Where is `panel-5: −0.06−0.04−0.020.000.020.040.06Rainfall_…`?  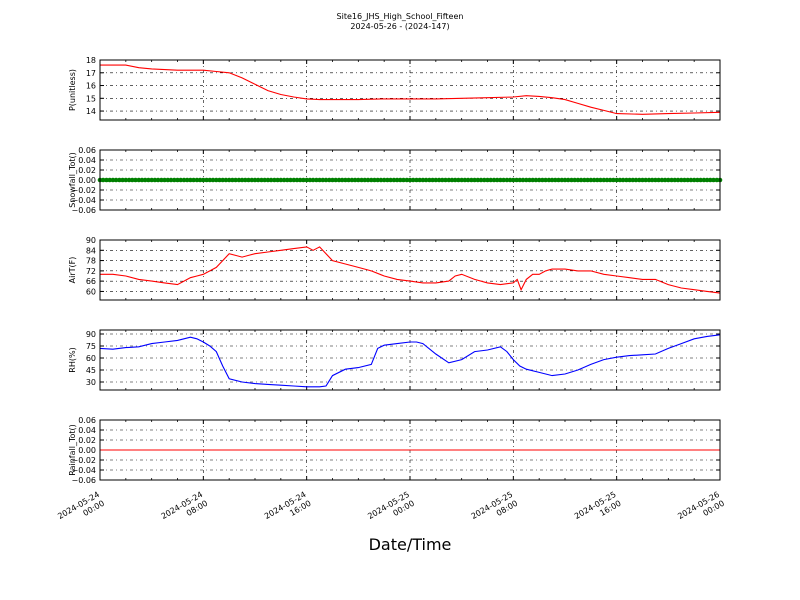
panel-5: −0.06−0.04−0.020.000.020.040.06Rainfall_… is located at coordinates (394, 450).